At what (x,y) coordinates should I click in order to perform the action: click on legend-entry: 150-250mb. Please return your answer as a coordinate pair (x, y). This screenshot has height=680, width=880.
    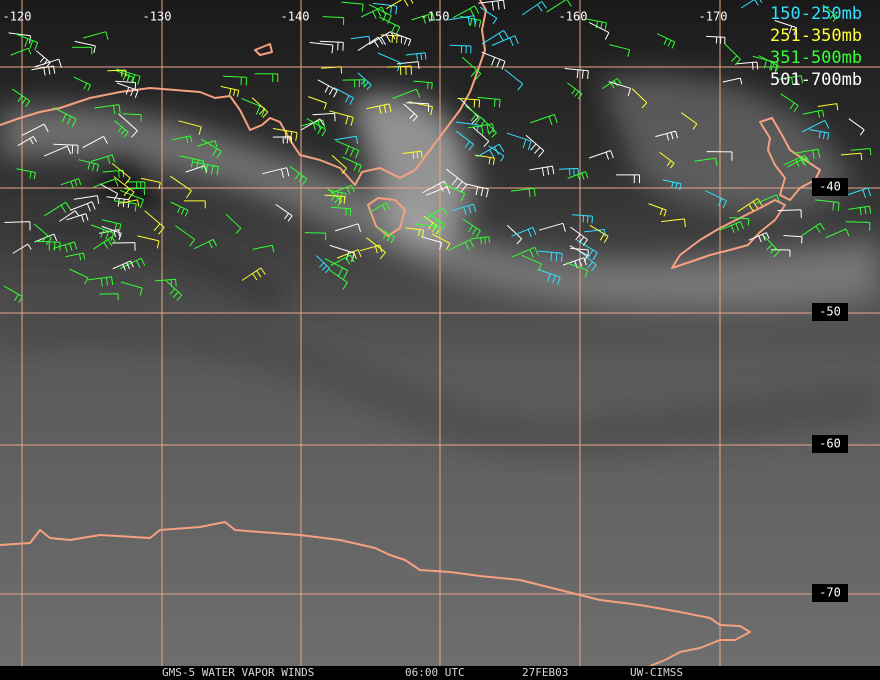
    Looking at the image, I should click on (816, 14).